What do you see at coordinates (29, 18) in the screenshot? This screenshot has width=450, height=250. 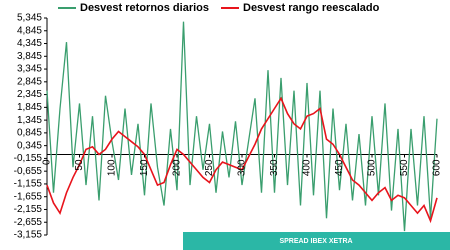 I see `y-tick-label: 5,345` at bounding box center [29, 18].